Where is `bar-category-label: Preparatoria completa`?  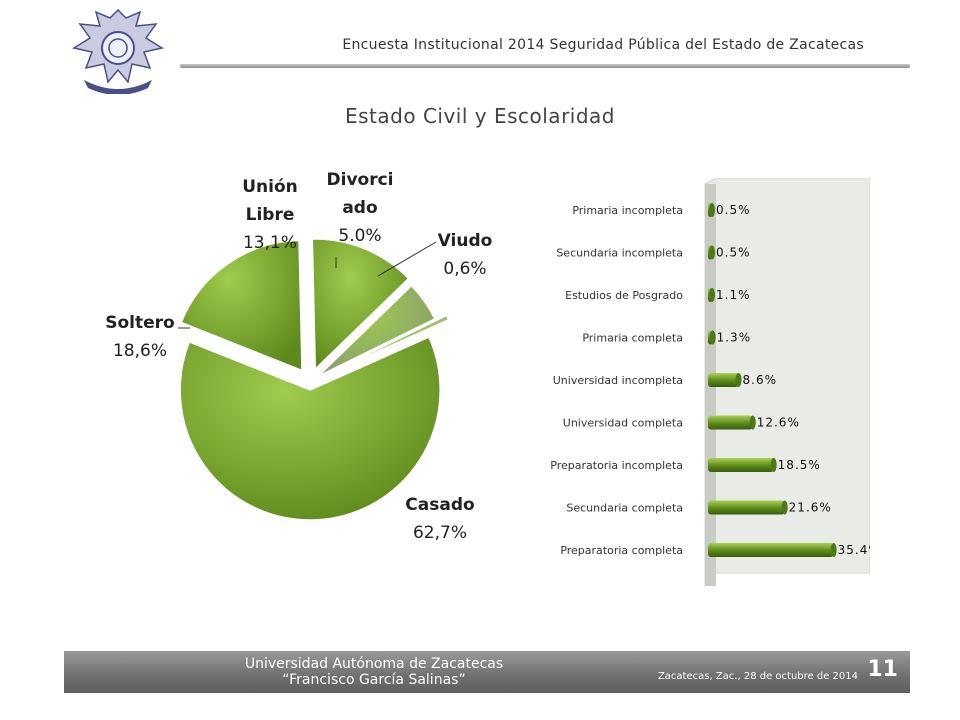 bar-category-label: Preparatoria completa is located at coordinates (621, 550).